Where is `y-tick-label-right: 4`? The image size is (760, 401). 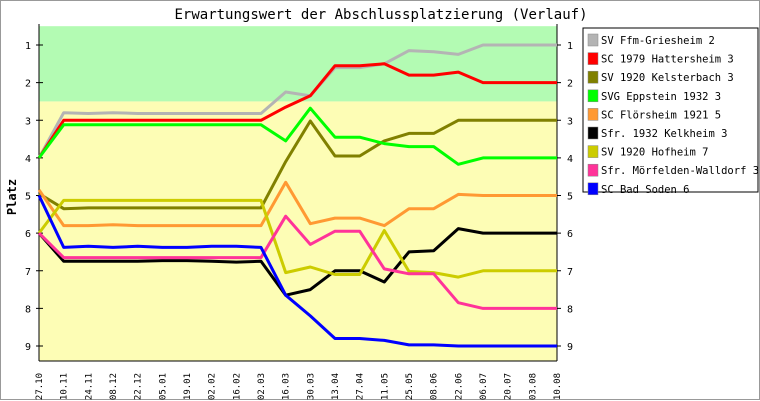
y-tick-label-right: 4 is located at coordinates (570, 159).